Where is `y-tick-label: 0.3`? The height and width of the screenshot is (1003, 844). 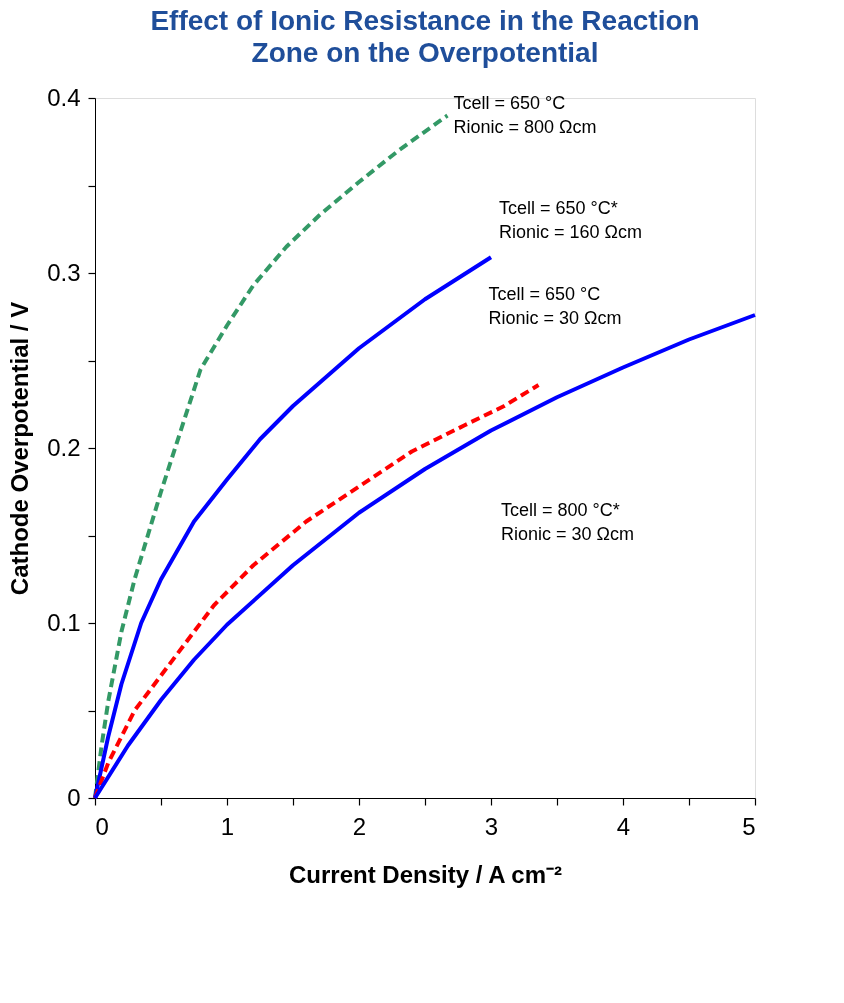
y-tick-label: 0.3 is located at coordinates (64, 272).